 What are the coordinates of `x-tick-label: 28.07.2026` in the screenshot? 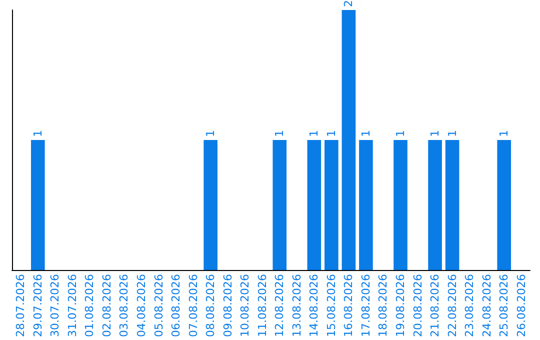 It's located at (21, 305).